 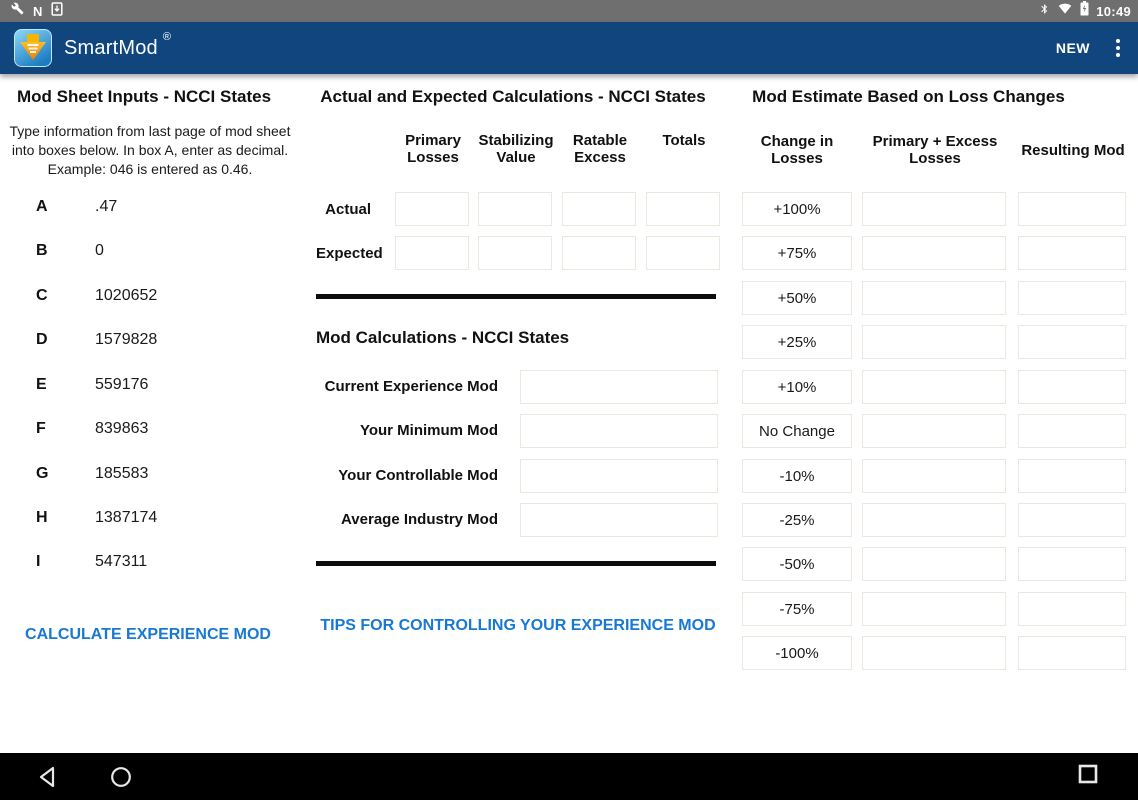 I want to click on input-row-i: I 547311, so click(x=150, y=564).